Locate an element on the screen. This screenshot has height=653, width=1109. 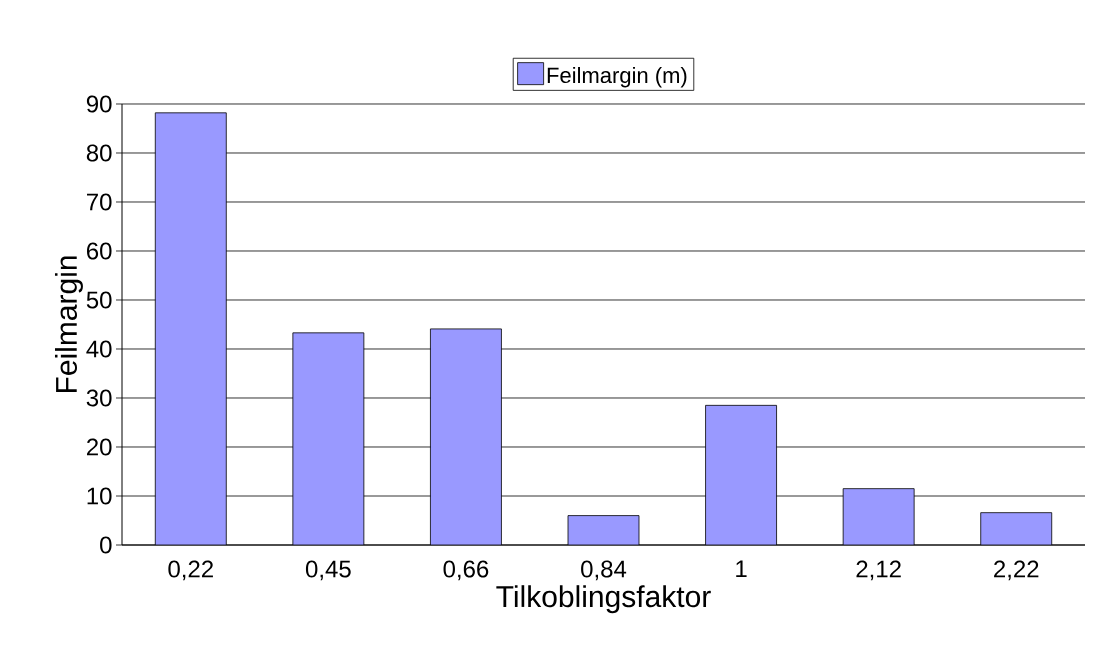
y-tick-label: 40 is located at coordinates (99, 349).